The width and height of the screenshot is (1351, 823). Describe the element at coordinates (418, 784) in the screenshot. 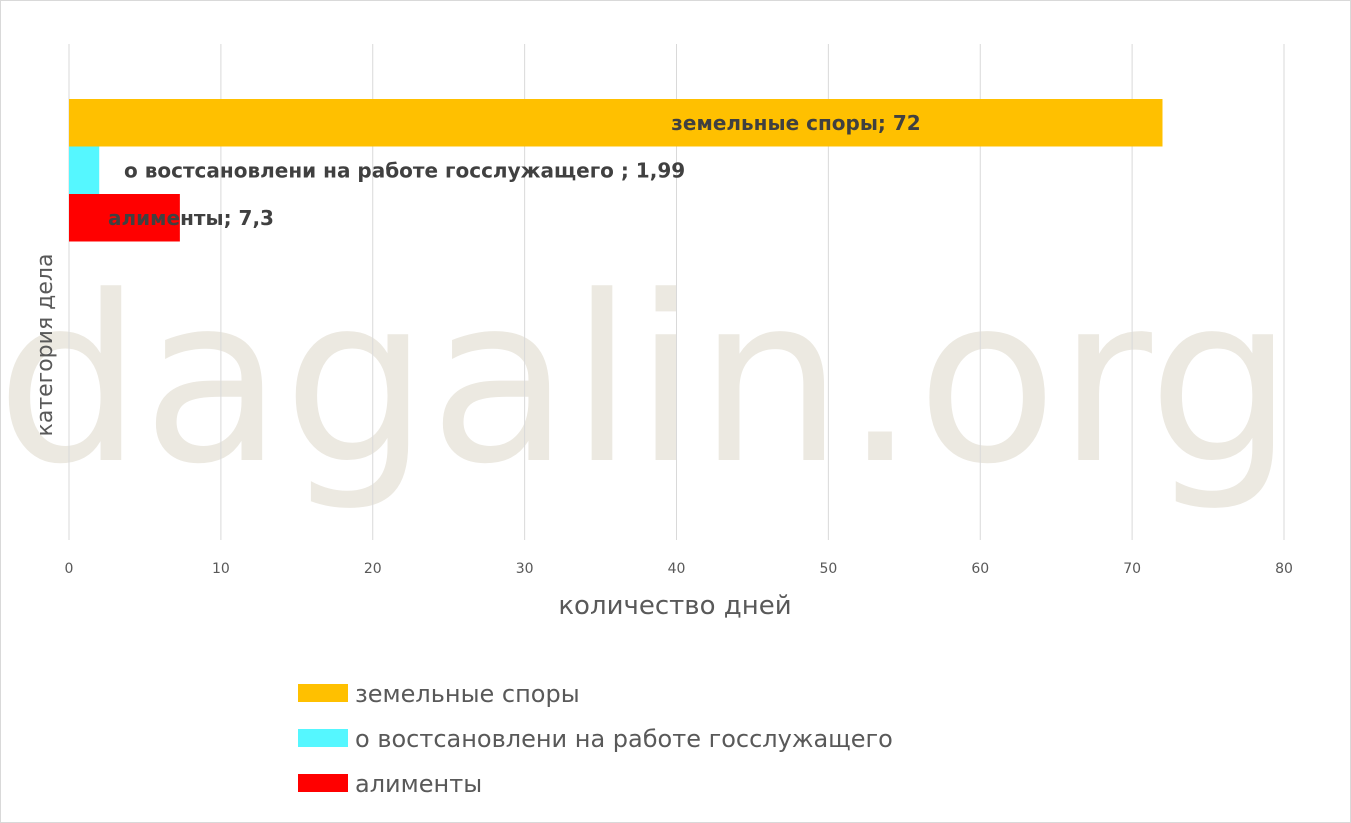

I see `legend-label: алименты` at that location.